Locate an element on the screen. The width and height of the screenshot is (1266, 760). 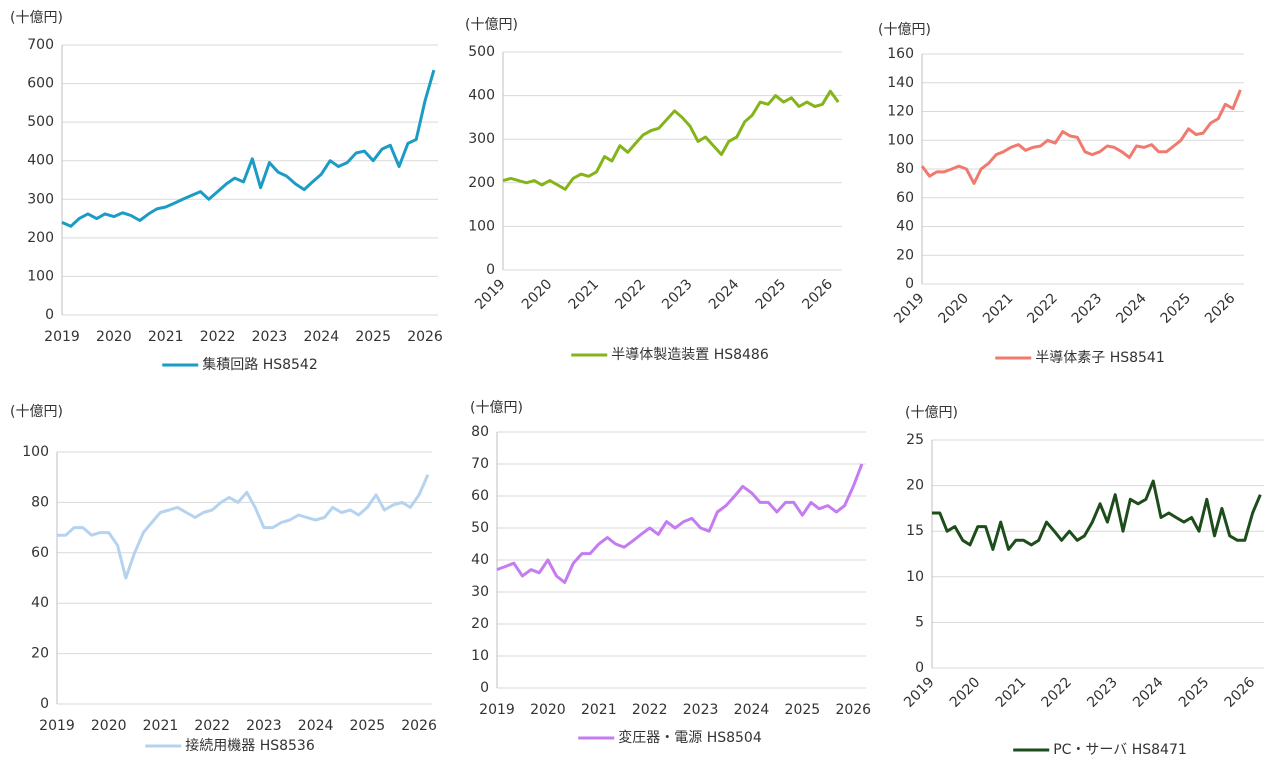
y-tick-label: 120 is located at coordinates (900, 112).